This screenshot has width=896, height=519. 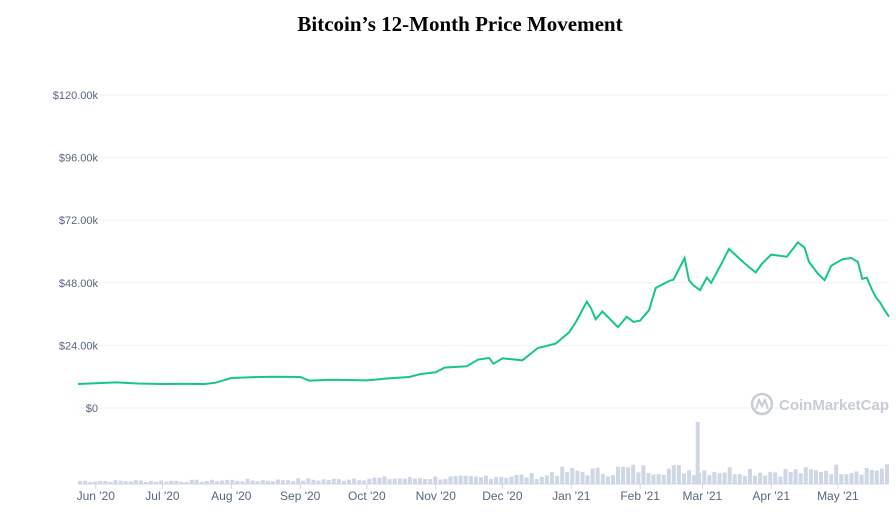 What do you see at coordinates (79, 221) in the screenshot?
I see `y-tick-label: $72.00k` at bounding box center [79, 221].